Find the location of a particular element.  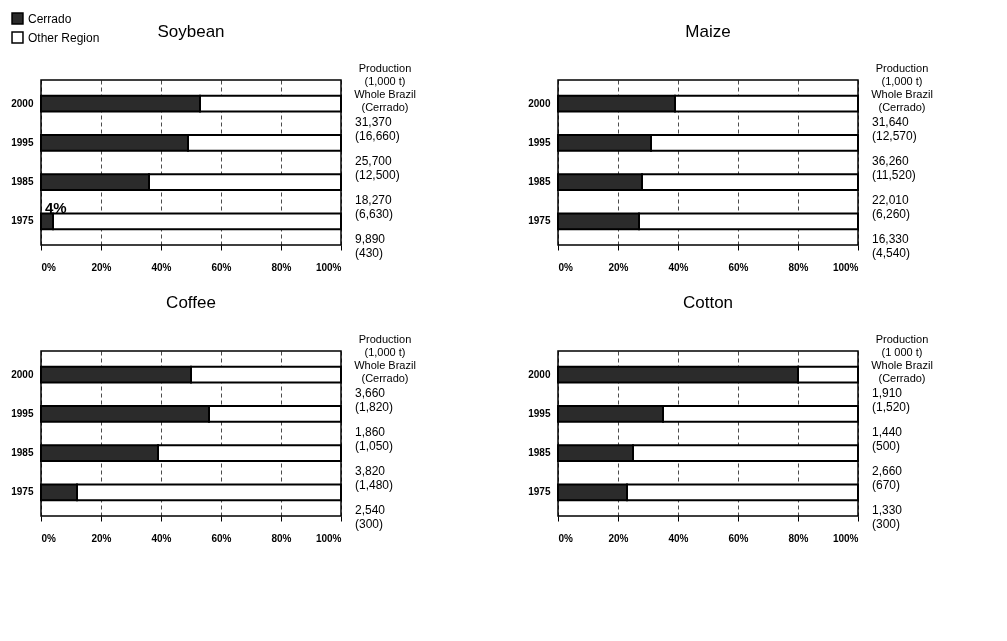

text: 18,270 (6,630) is located at coordinates (374, 207).